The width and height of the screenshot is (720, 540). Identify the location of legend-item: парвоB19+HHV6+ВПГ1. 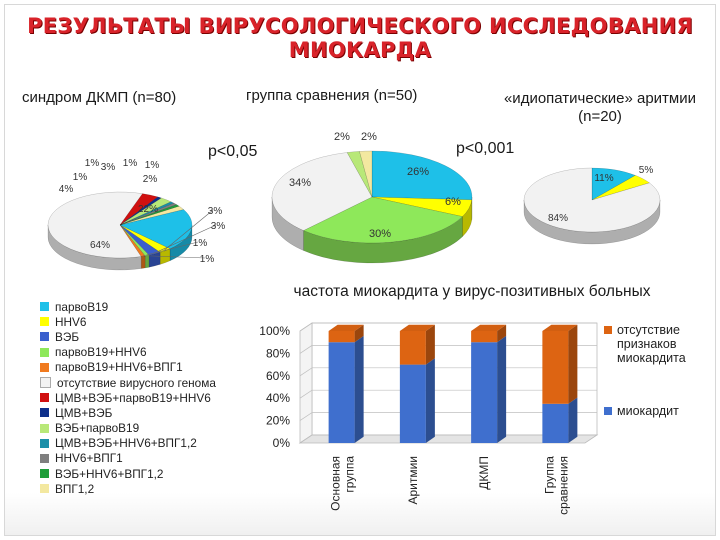
(128, 367).